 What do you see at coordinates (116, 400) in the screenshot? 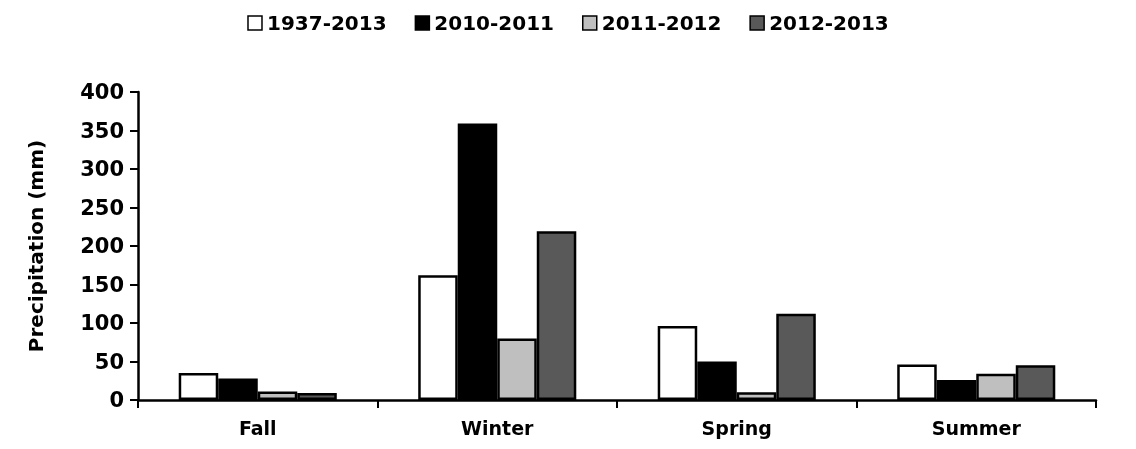
I see `y-tick-label: 0` at bounding box center [116, 400].